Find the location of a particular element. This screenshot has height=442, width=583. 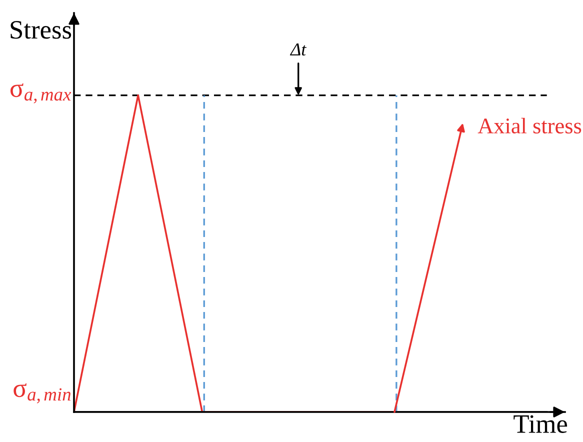

annotation: Δt is located at coordinates (298, 49).